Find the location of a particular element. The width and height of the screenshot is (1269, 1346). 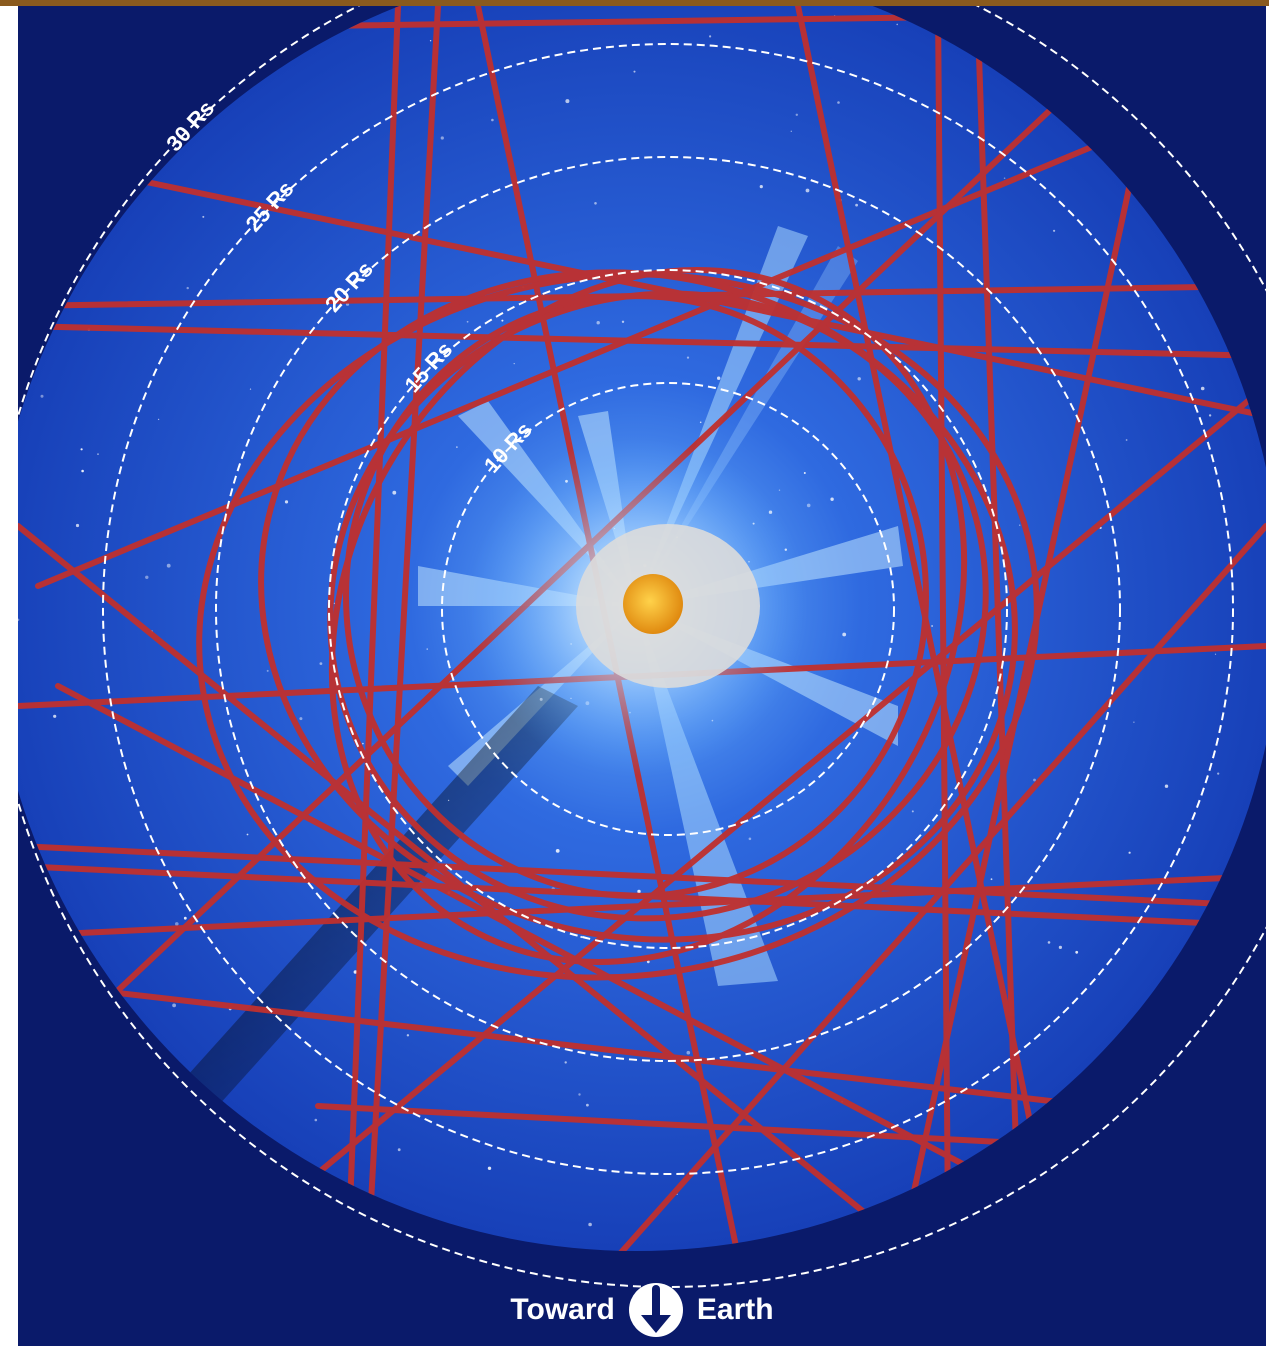

occulter-shadow is located at coordinates (378, 896).